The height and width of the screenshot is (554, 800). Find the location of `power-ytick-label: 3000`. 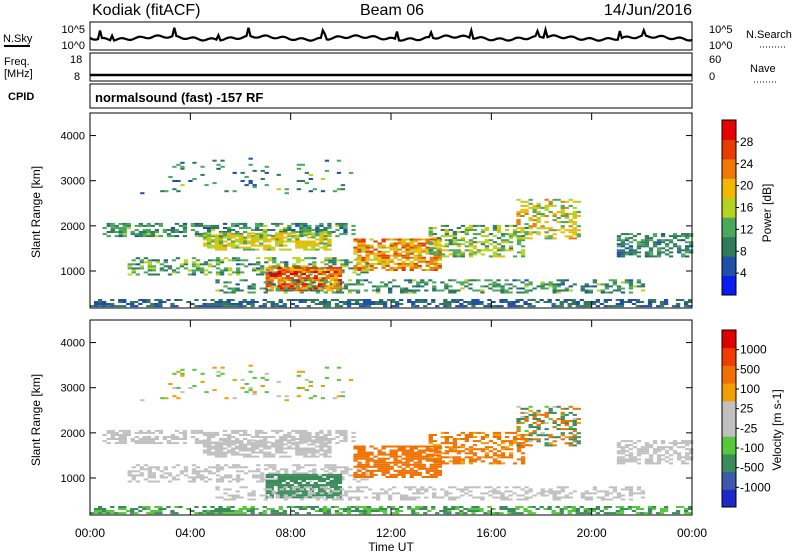

power-ytick-label: 3000 is located at coordinates (73, 182).